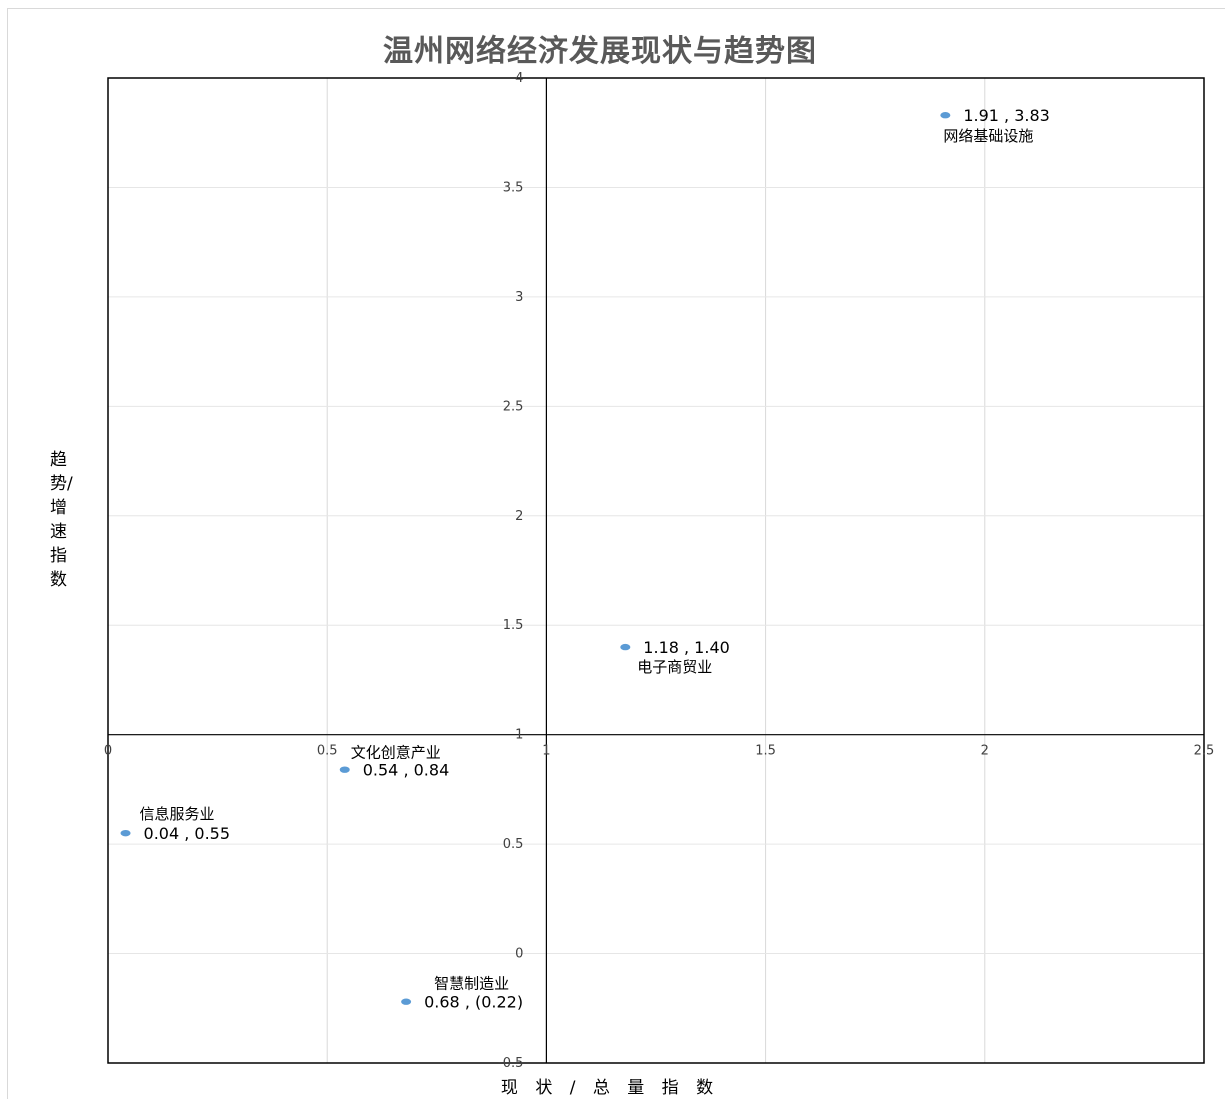 The width and height of the screenshot is (1225, 1099). Describe the element at coordinates (1204, 751) in the screenshot. I see `x-tick-label: 2.5` at that location.